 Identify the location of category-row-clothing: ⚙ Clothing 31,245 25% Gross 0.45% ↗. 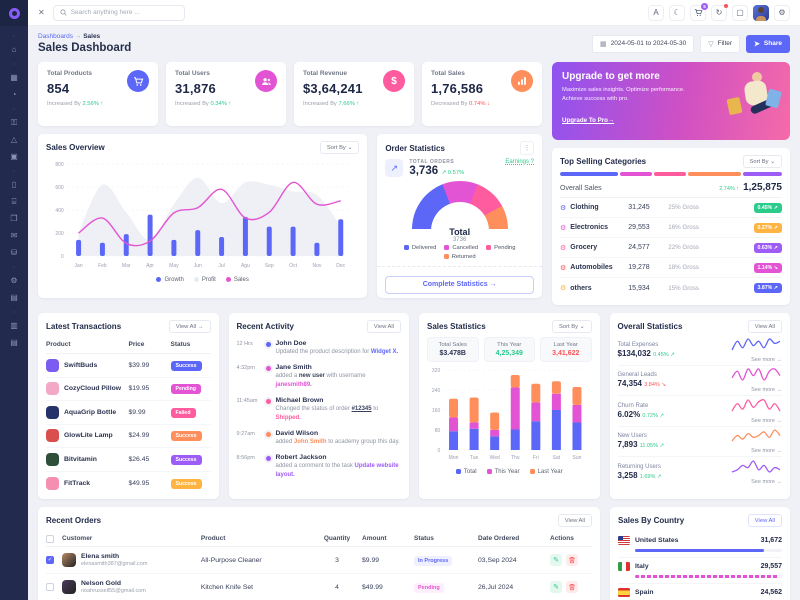
(671, 208).